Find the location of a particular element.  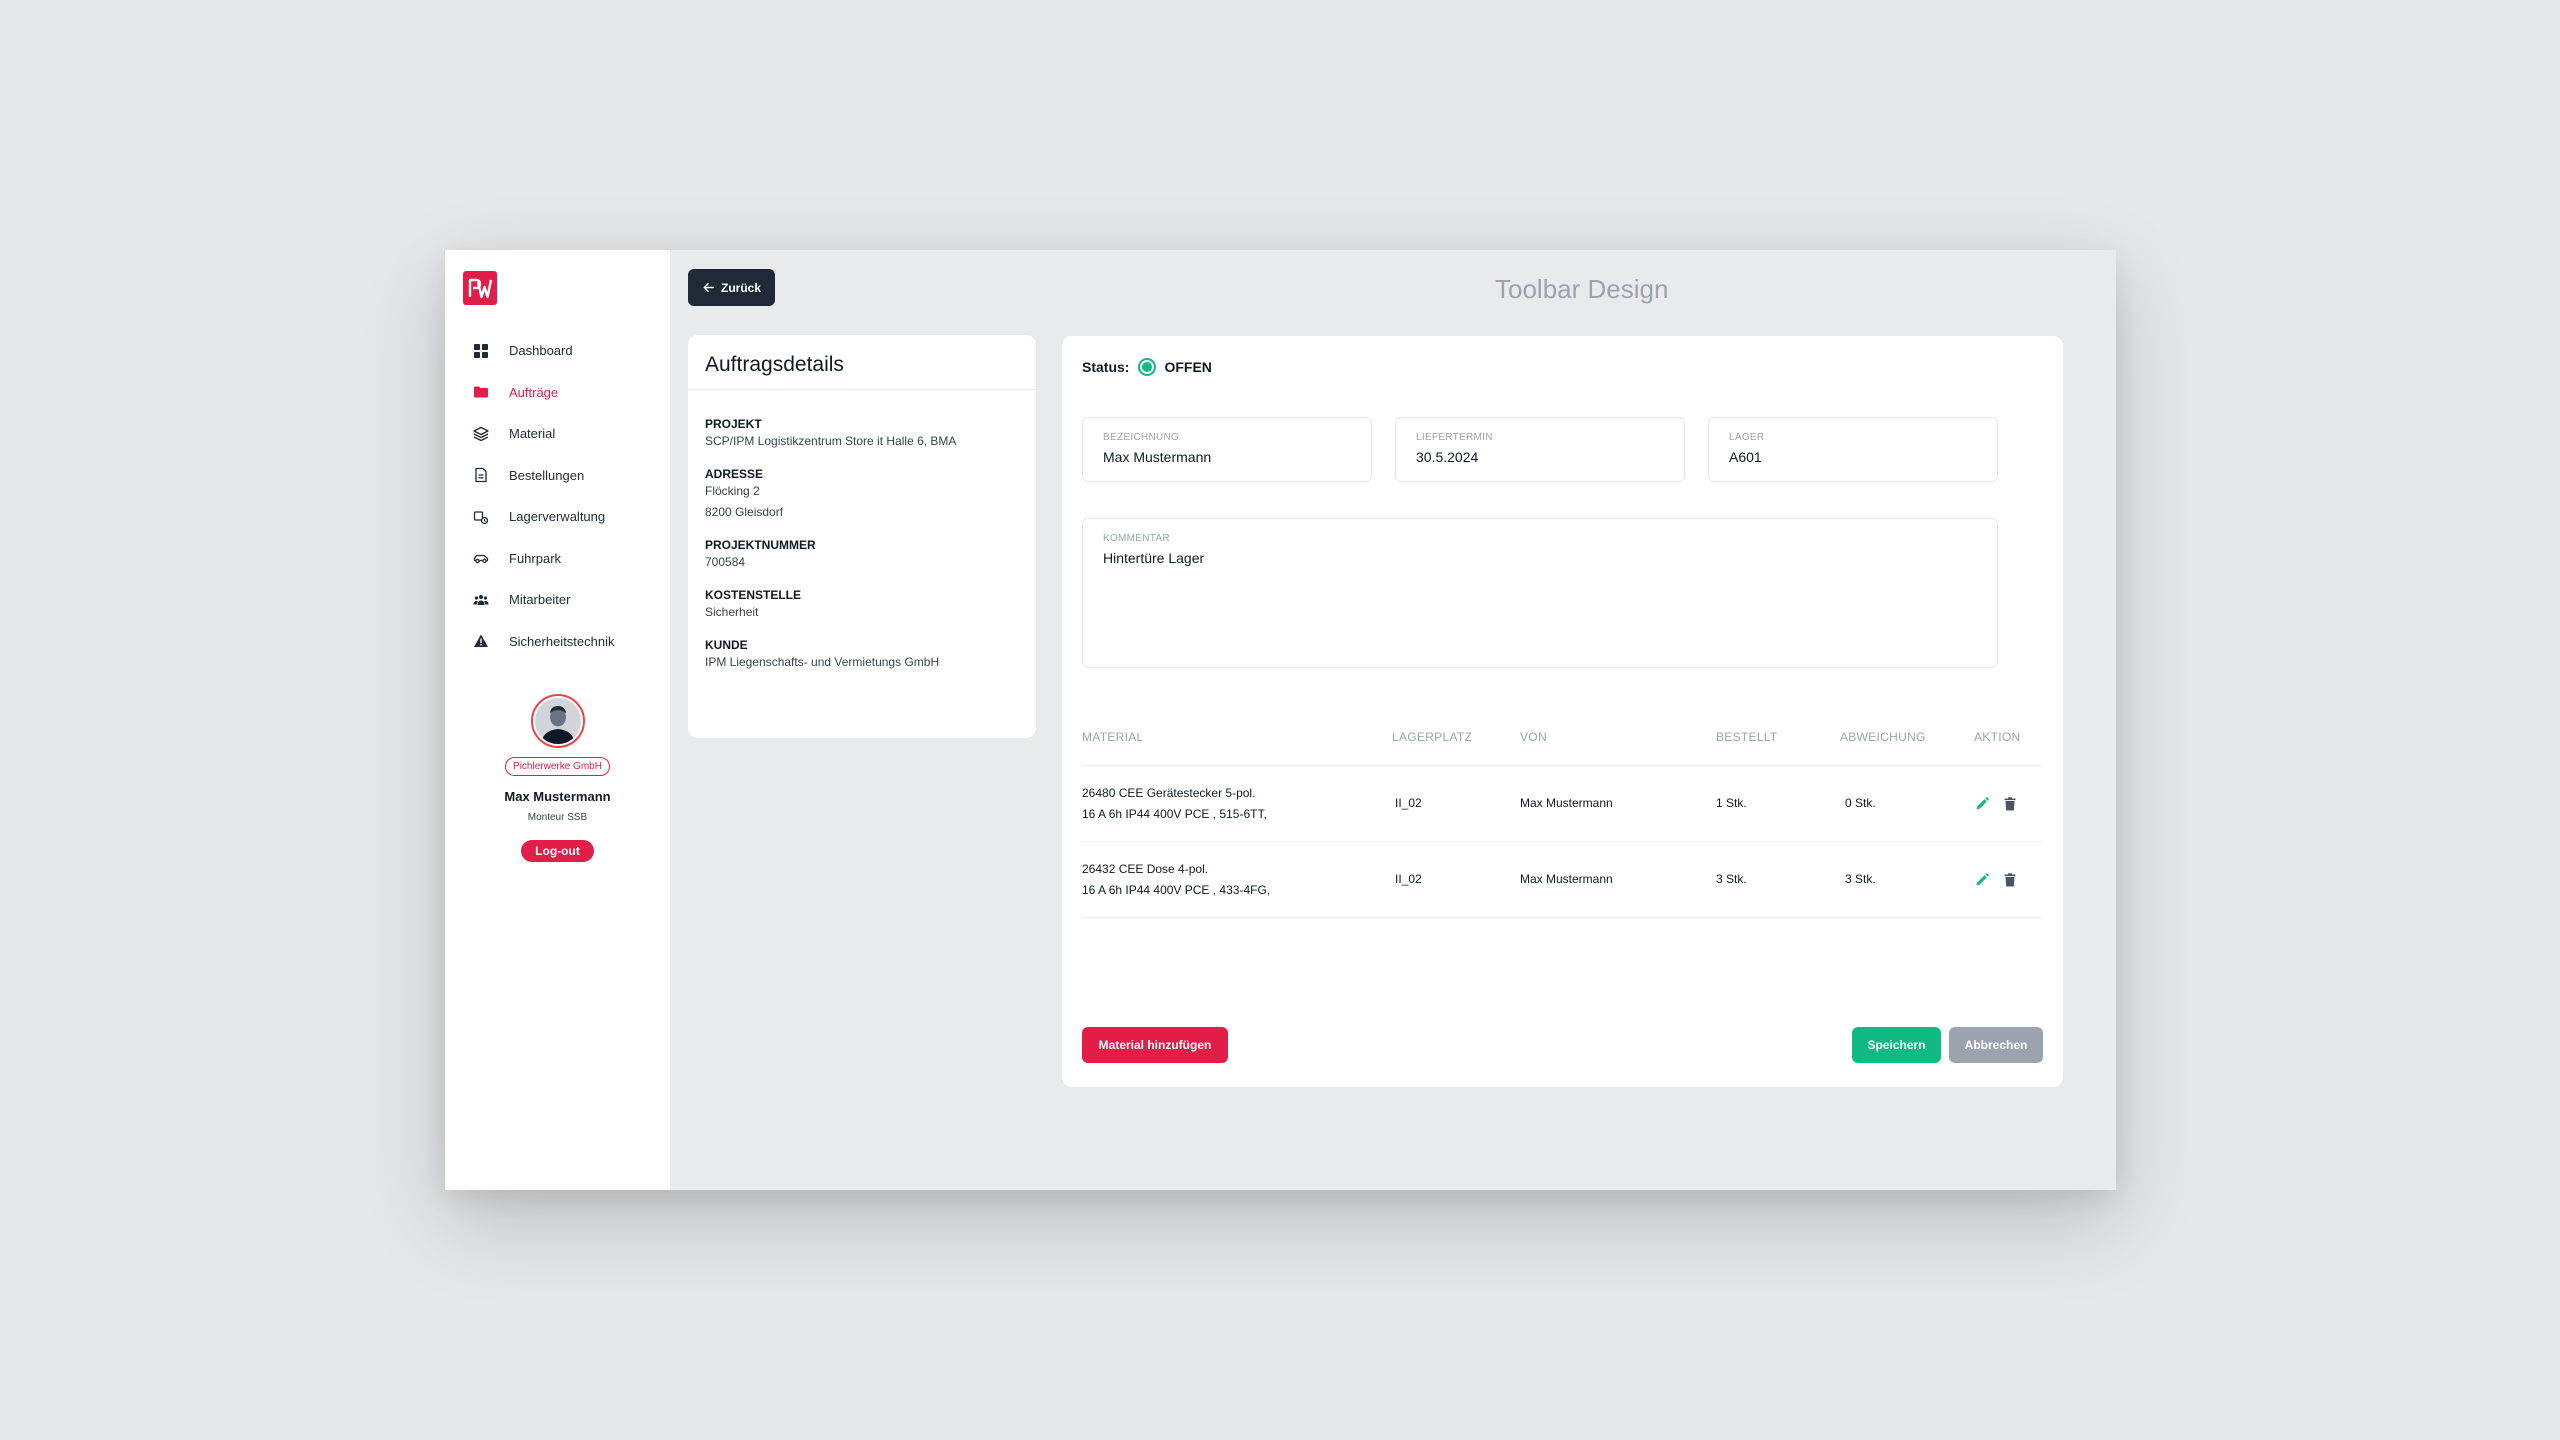

warning-icon is located at coordinates (481, 641).